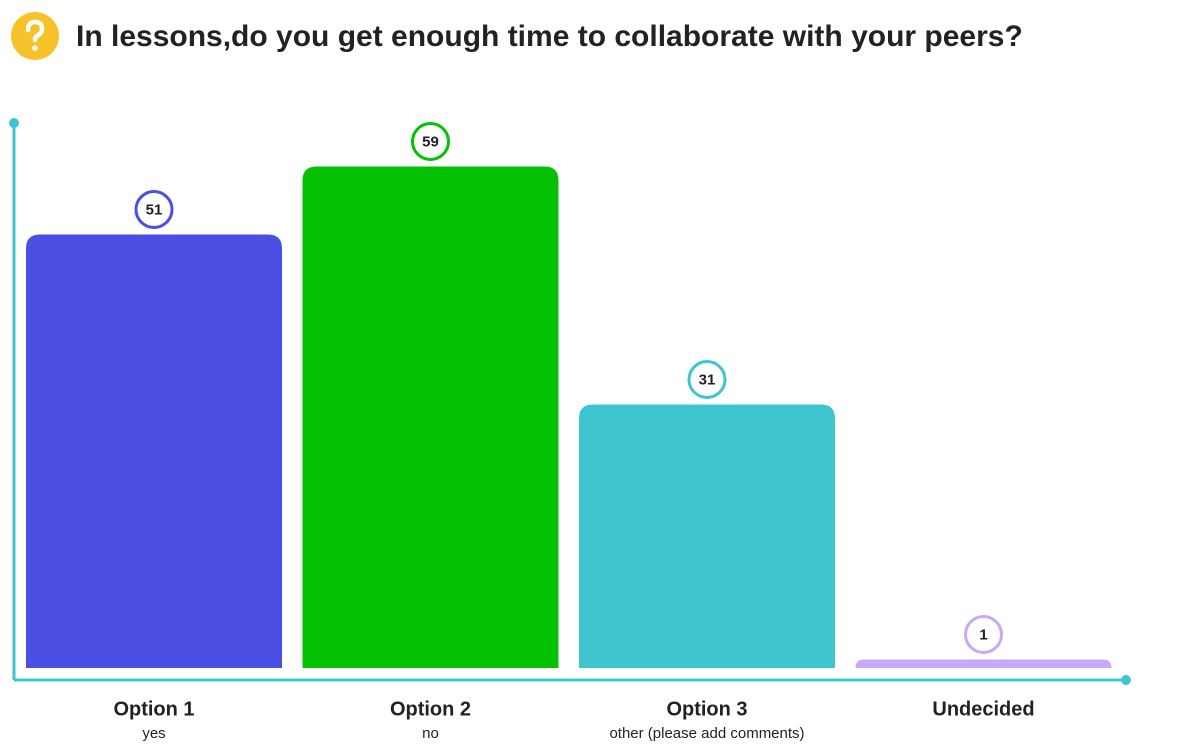 Image resolution: width=1180 pixels, height=755 pixels. I want to click on value-label: 59, so click(430, 141).